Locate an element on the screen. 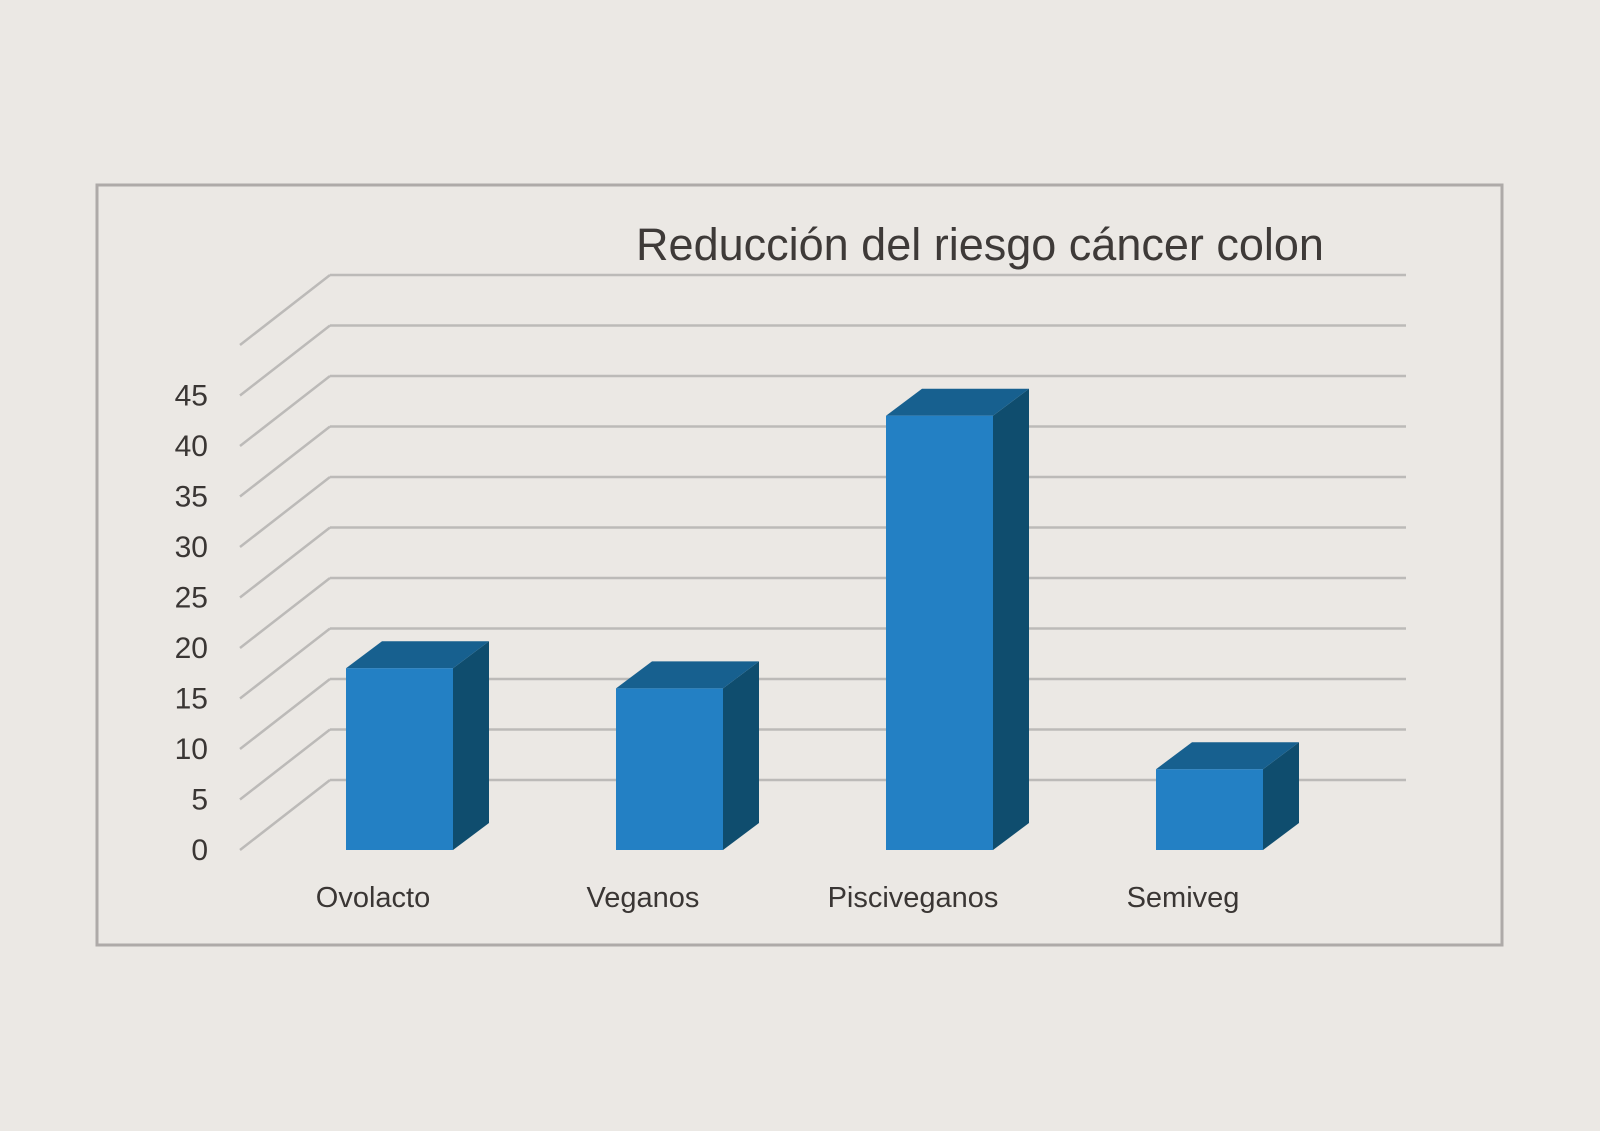 This screenshot has width=1600, height=1131. y-tick-label: 15 is located at coordinates (191, 699).